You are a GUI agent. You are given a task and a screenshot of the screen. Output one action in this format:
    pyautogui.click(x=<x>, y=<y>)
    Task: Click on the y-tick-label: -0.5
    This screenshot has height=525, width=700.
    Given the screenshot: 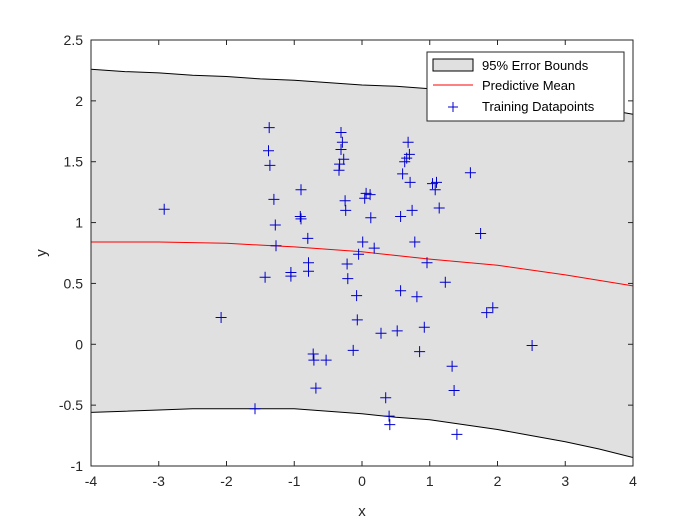 What is the action you would take?
    pyautogui.click(x=71, y=405)
    